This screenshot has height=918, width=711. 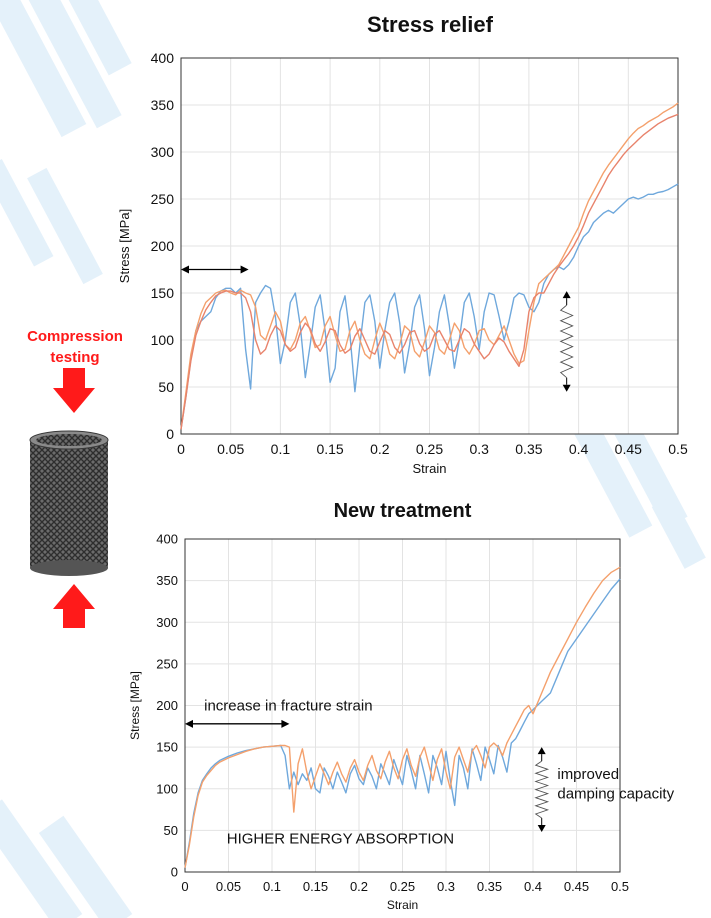 I want to click on up-arrow-icon, so click(x=74, y=606).